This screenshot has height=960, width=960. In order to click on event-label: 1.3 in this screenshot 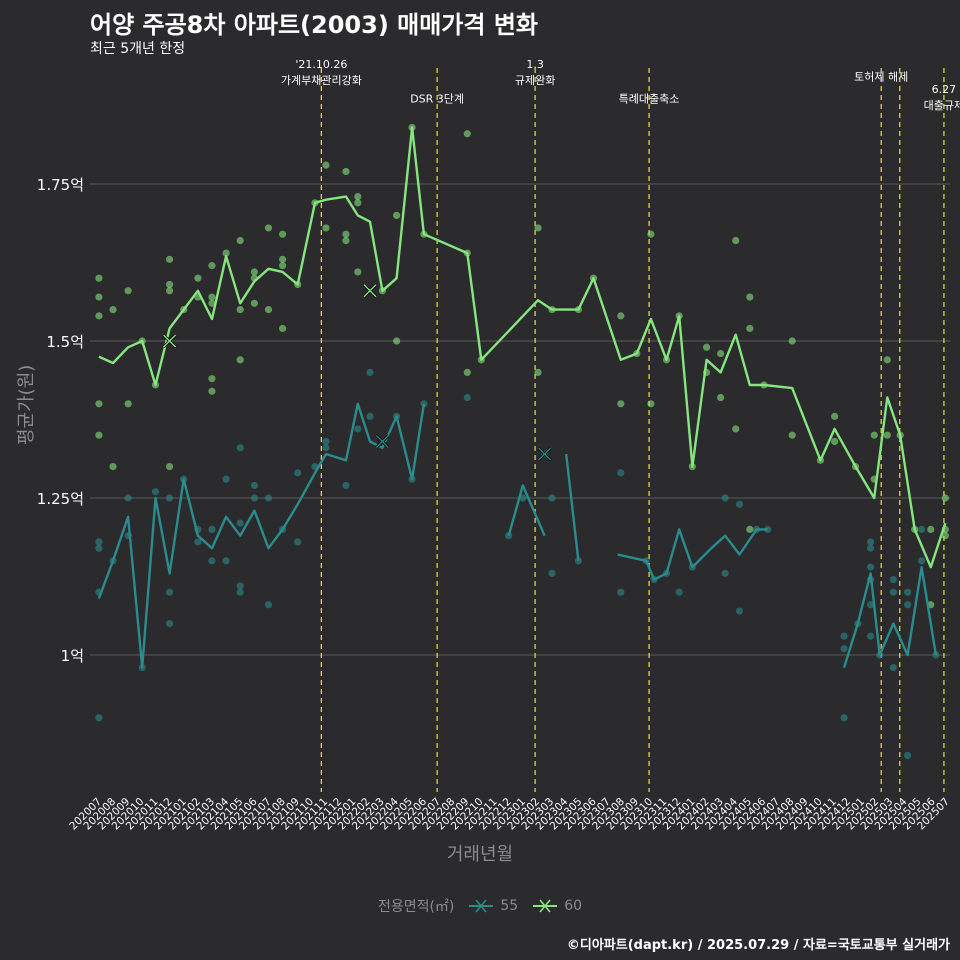, I will do `click(535, 64)`.